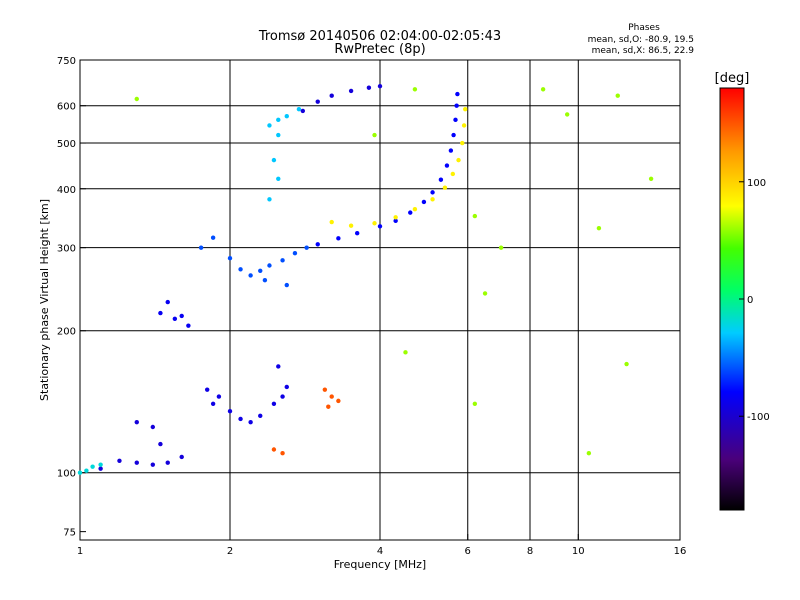 This screenshot has width=800, height=600. What do you see at coordinates (468, 551) in the screenshot?
I see `x-tick-label: 6` at bounding box center [468, 551].